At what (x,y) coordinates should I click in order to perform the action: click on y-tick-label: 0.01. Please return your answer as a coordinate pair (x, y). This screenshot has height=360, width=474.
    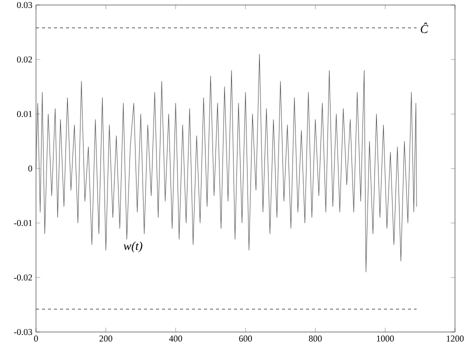
    Looking at the image, I should click on (24, 114).